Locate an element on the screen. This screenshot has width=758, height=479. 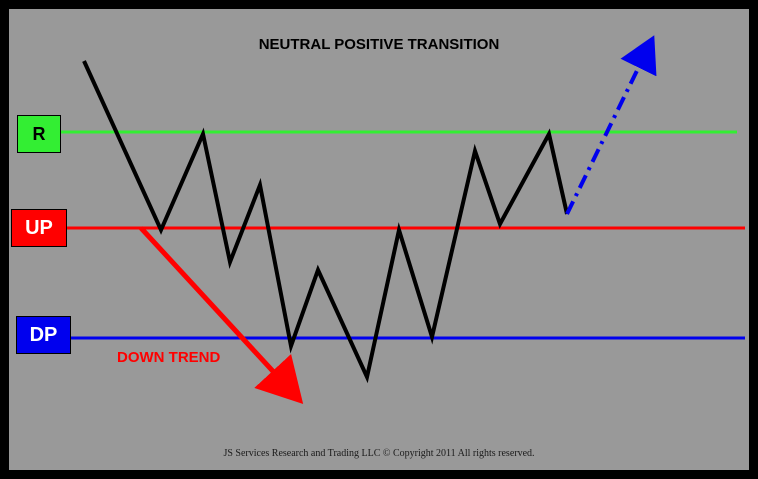
down-trend-label: DOWN TREND is located at coordinates (169, 357).